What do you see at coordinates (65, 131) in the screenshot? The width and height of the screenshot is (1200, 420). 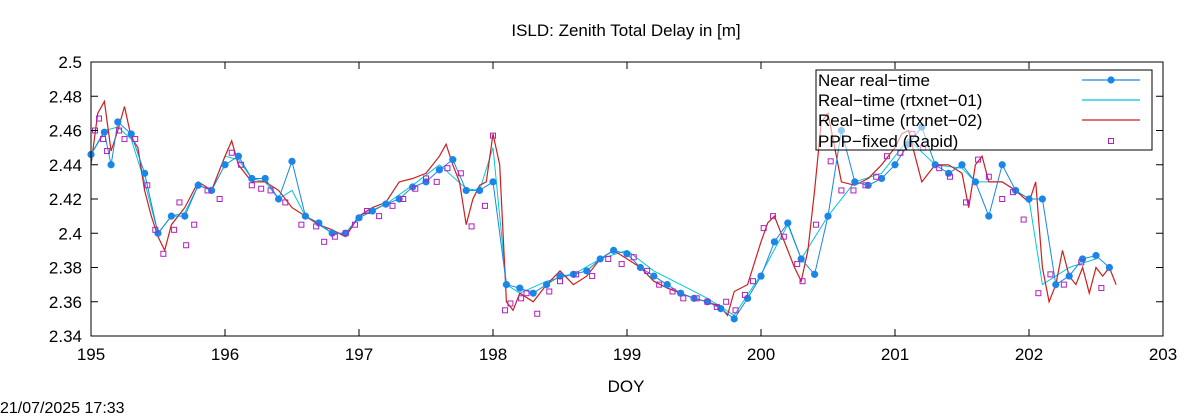 I see `y-tick-label: 2.46` at bounding box center [65, 131].